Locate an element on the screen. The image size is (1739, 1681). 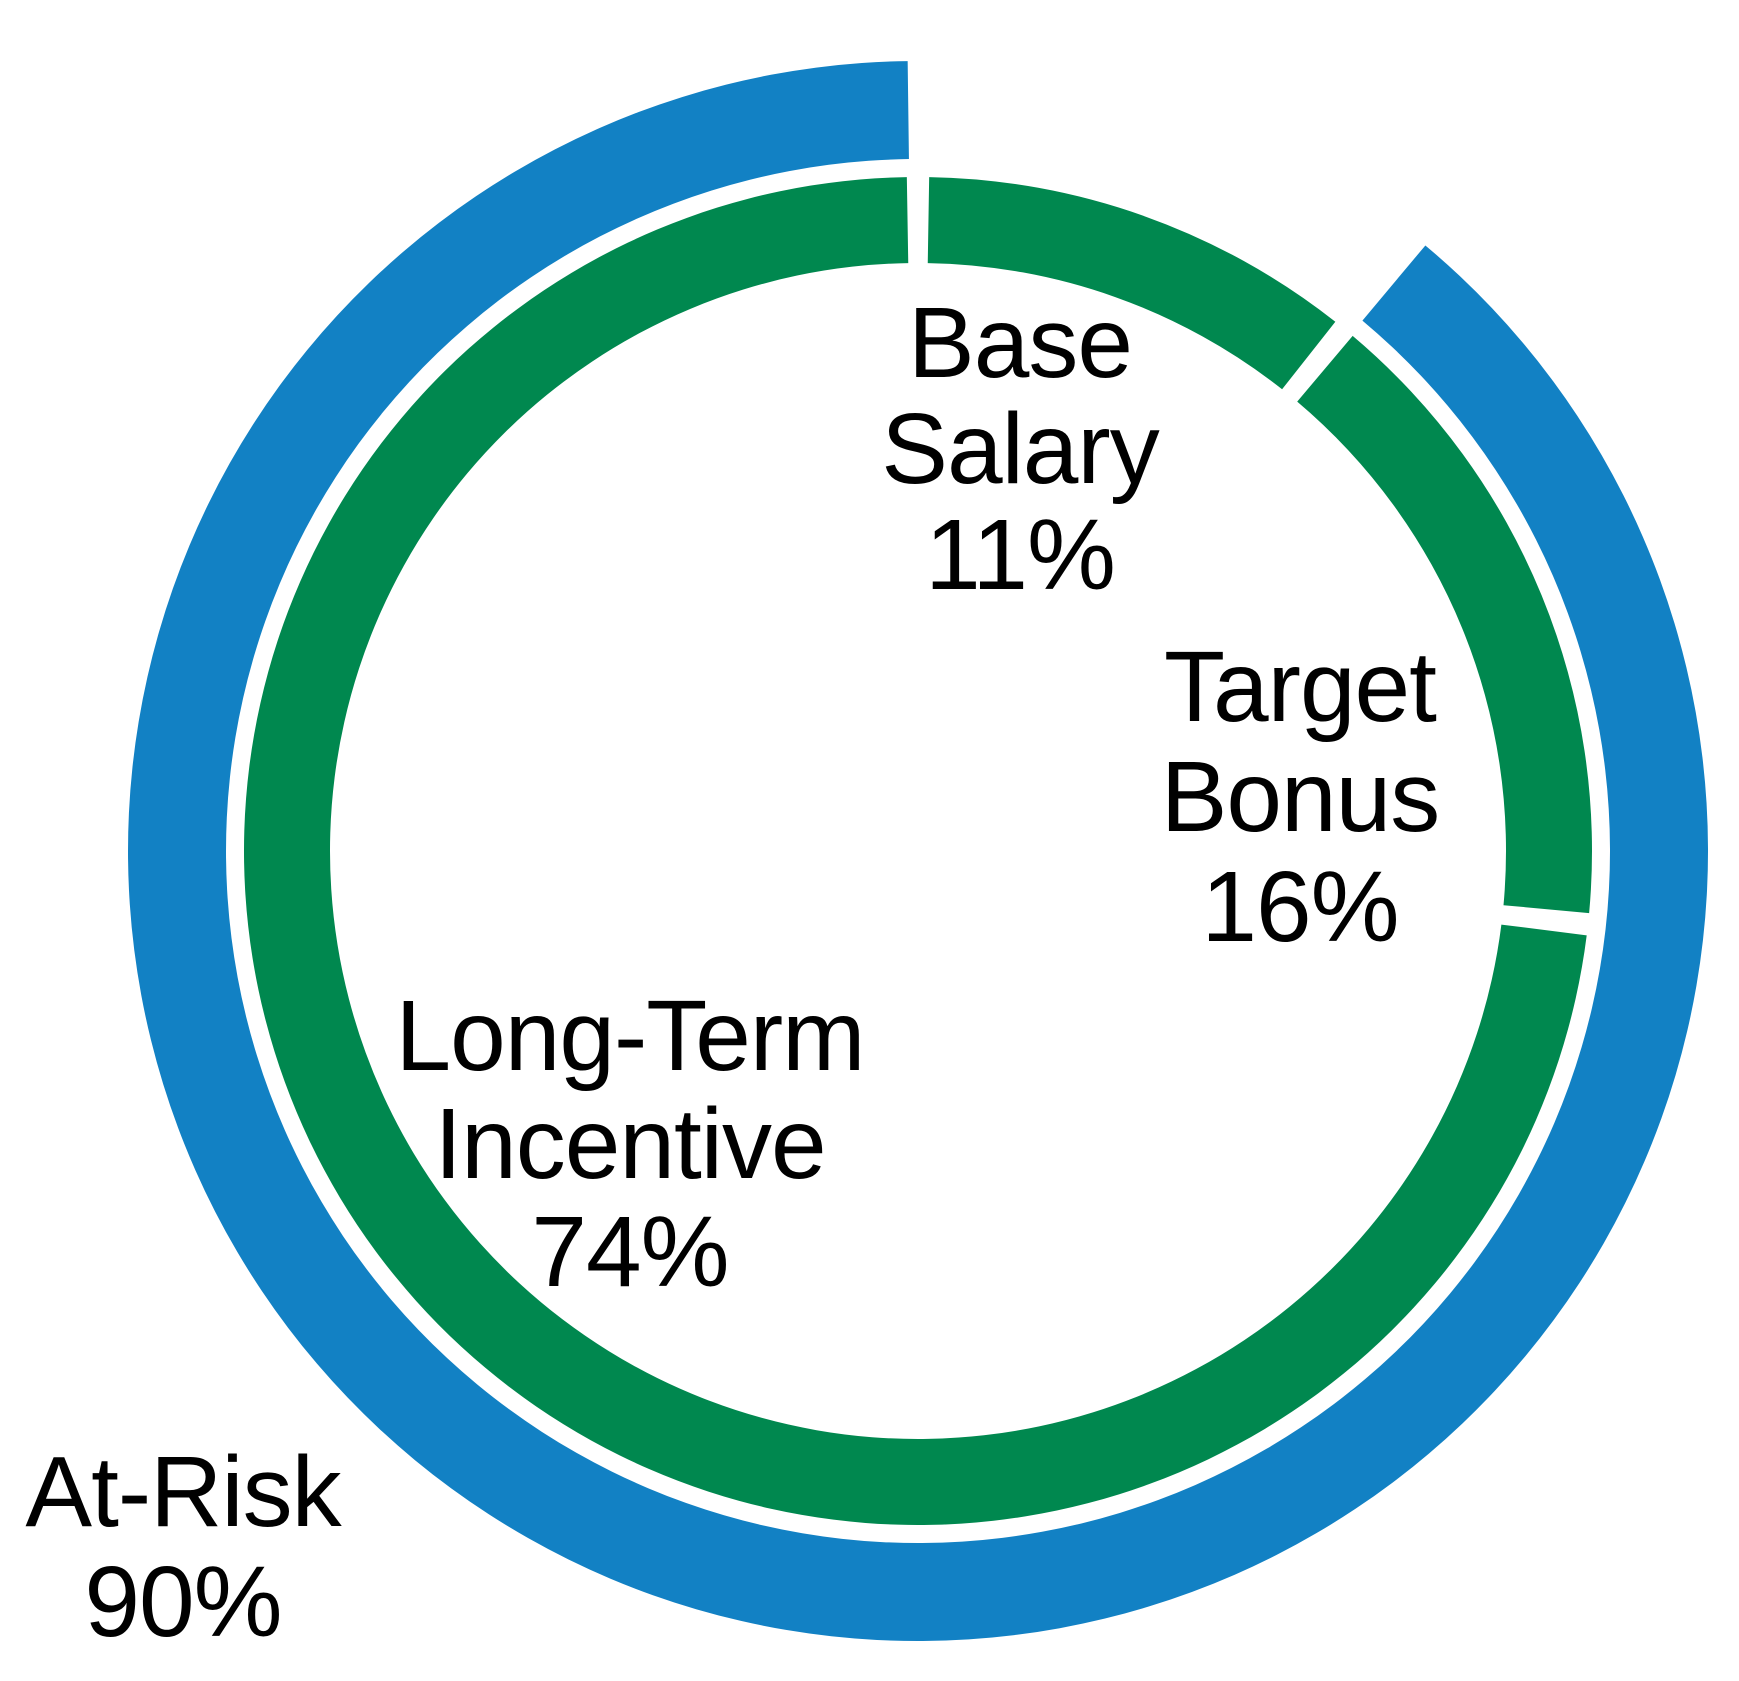
label-target-bonus-line1: Target is located at coordinates (1300, 687).